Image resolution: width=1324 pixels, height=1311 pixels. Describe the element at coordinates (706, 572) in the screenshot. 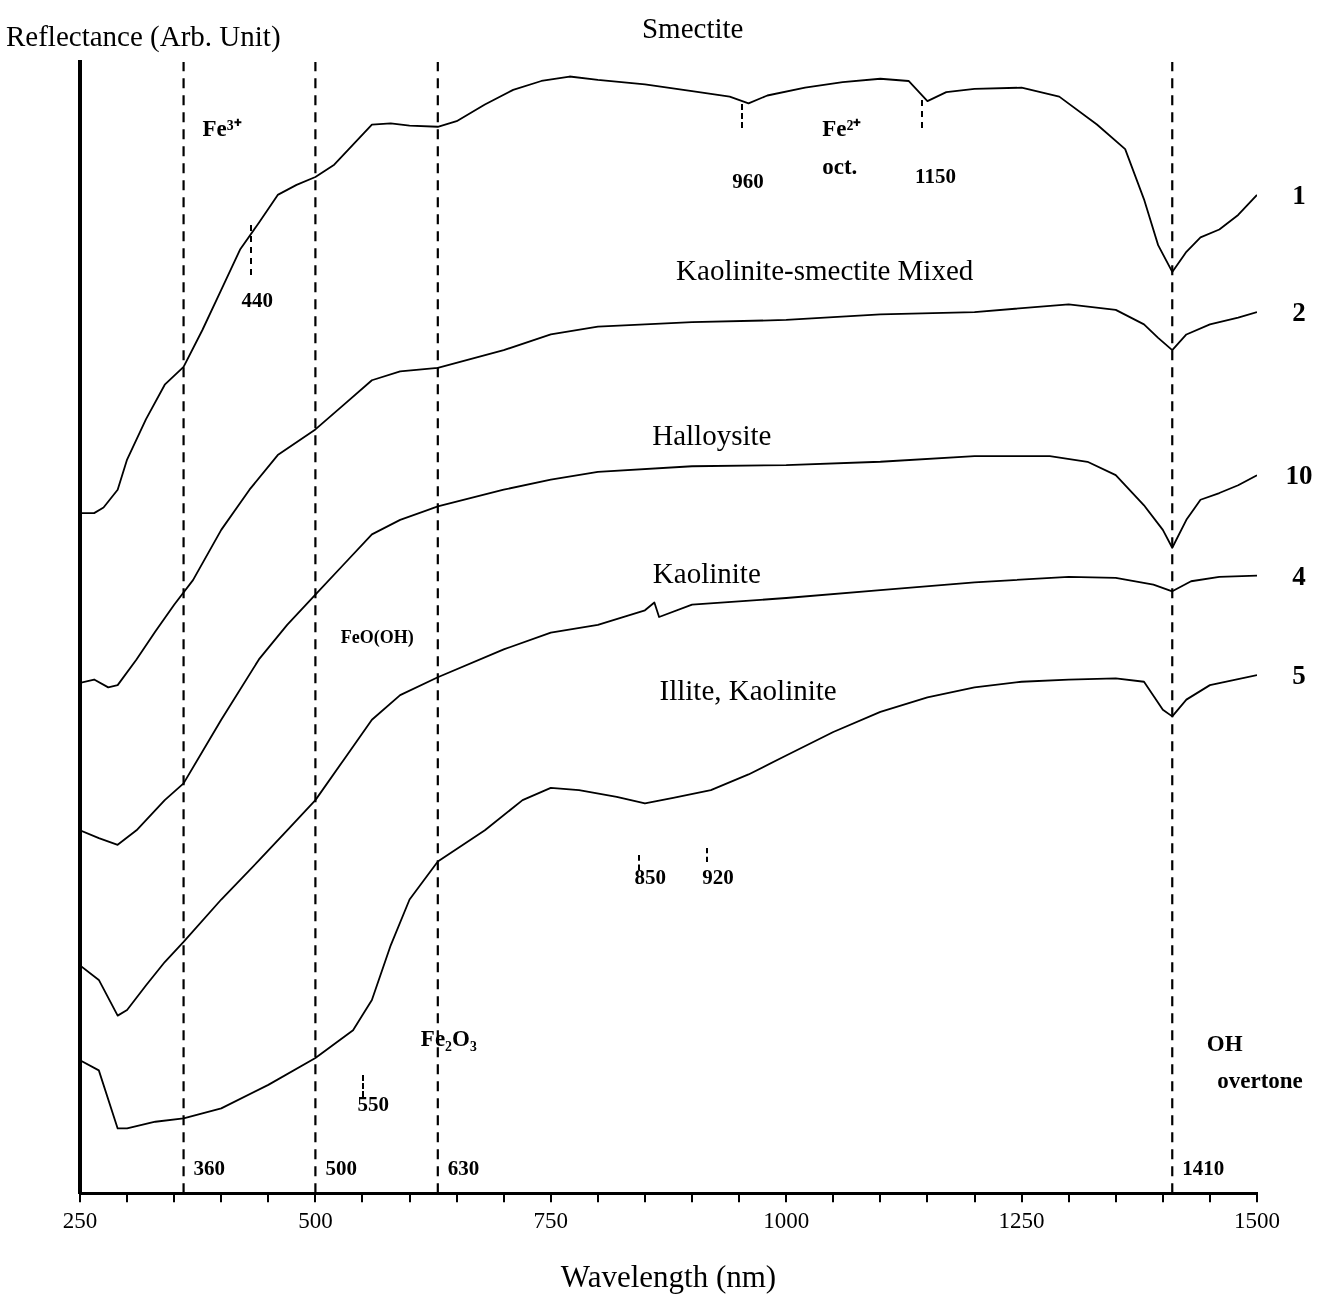

I see `annotation: Kaolinite` at that location.